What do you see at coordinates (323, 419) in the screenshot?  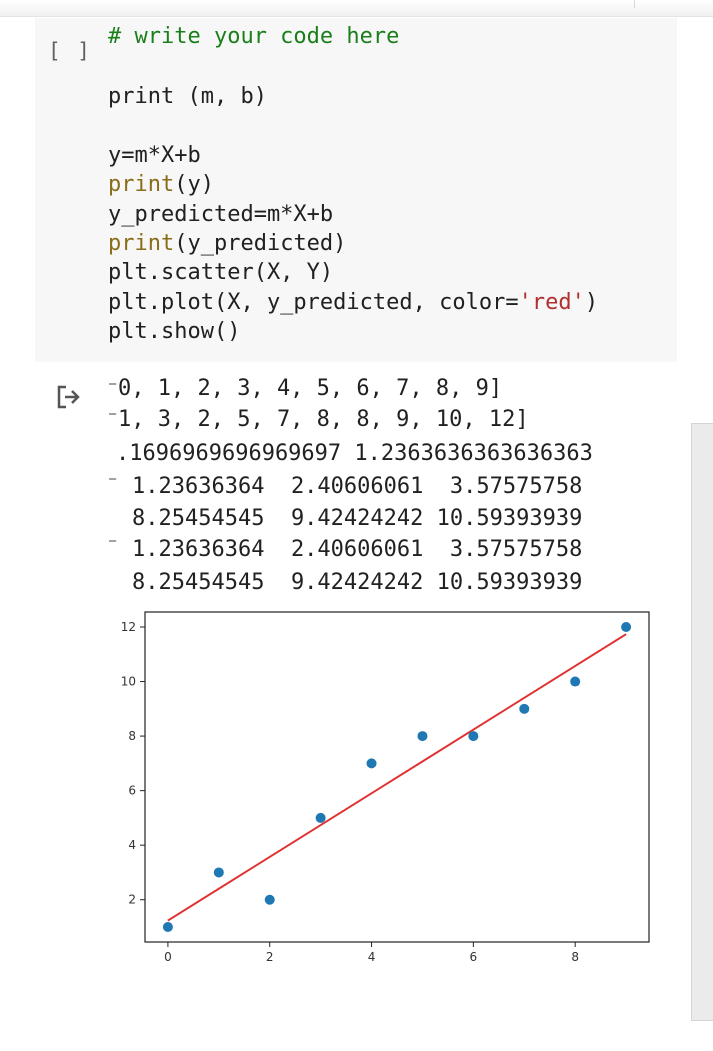 I see `output-line: 1, 3, 2, 5, 7, 8, 8, 9, 10, 12]` at bounding box center [323, 419].